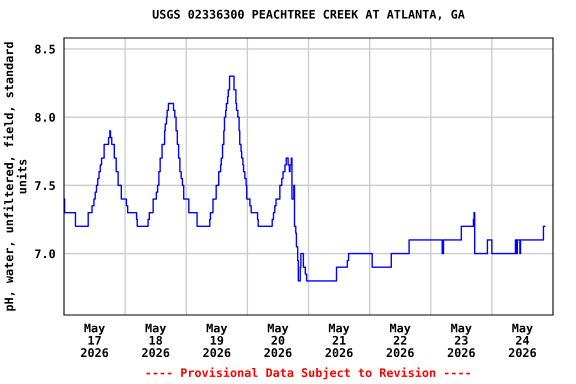  What do you see at coordinates (522, 341) in the screenshot?
I see `x-tick-label: May 24 2026` at bounding box center [522, 341].